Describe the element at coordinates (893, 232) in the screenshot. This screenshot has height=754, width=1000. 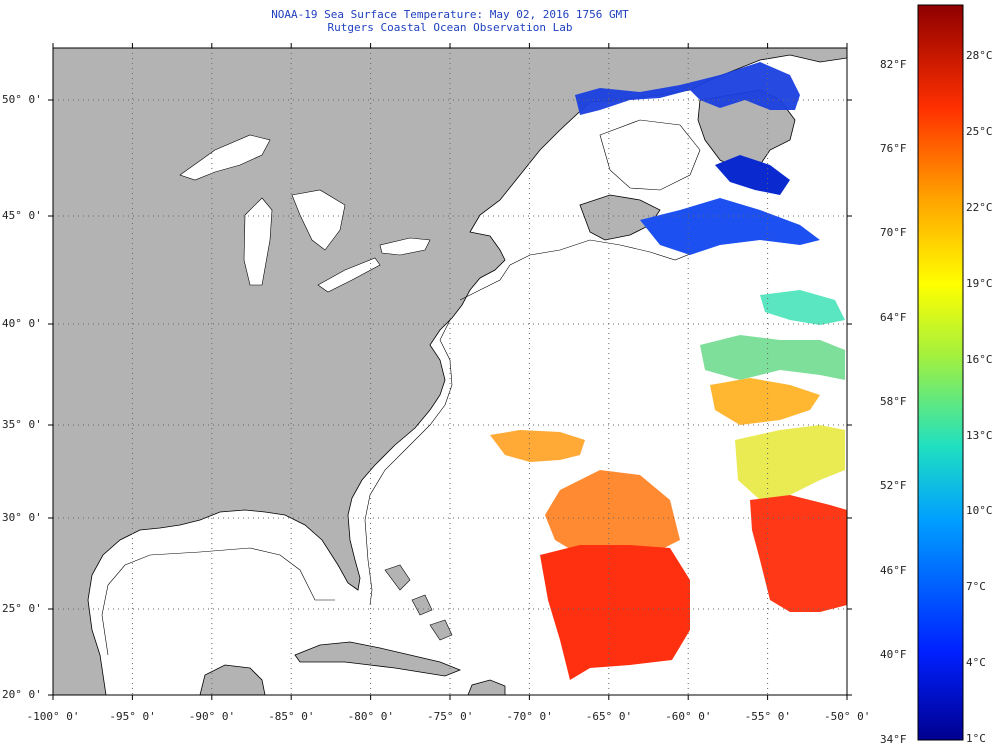
I see `colorbar-fahrenheit-label: 70°F` at that location.